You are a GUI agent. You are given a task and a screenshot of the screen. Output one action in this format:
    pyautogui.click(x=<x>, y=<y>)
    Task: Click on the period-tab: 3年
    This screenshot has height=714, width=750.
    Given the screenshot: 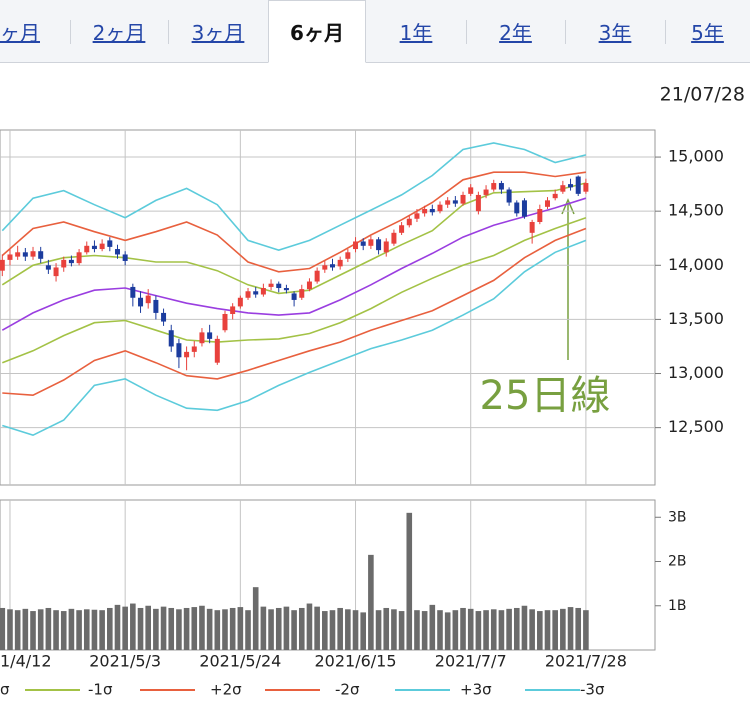 What is the action you would take?
    pyautogui.click(x=615, y=31)
    